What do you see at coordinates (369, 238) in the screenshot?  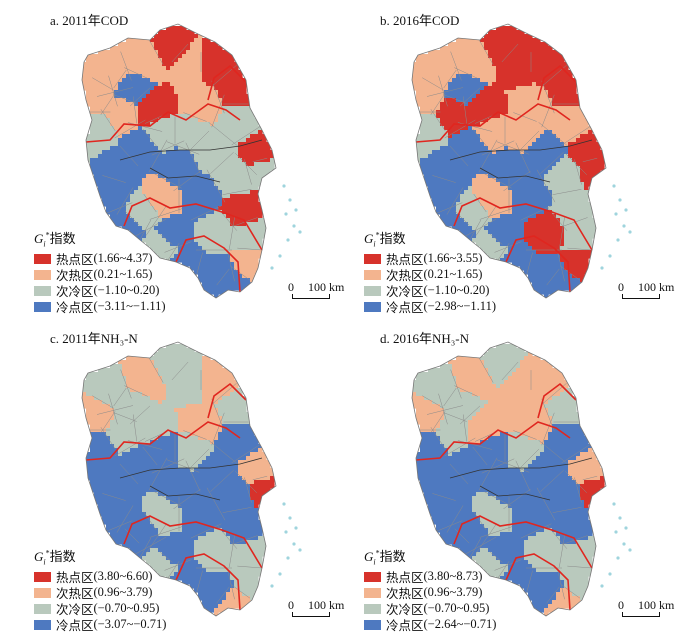 I see `gi-symbol: G` at bounding box center [369, 238].